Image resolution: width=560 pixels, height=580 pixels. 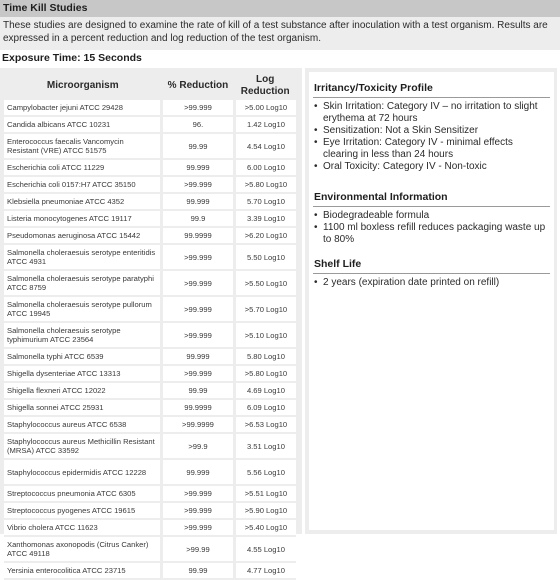 I want to click on table-header-row: Microorganism % Reduction Log Reduction, so click(x=150, y=86).